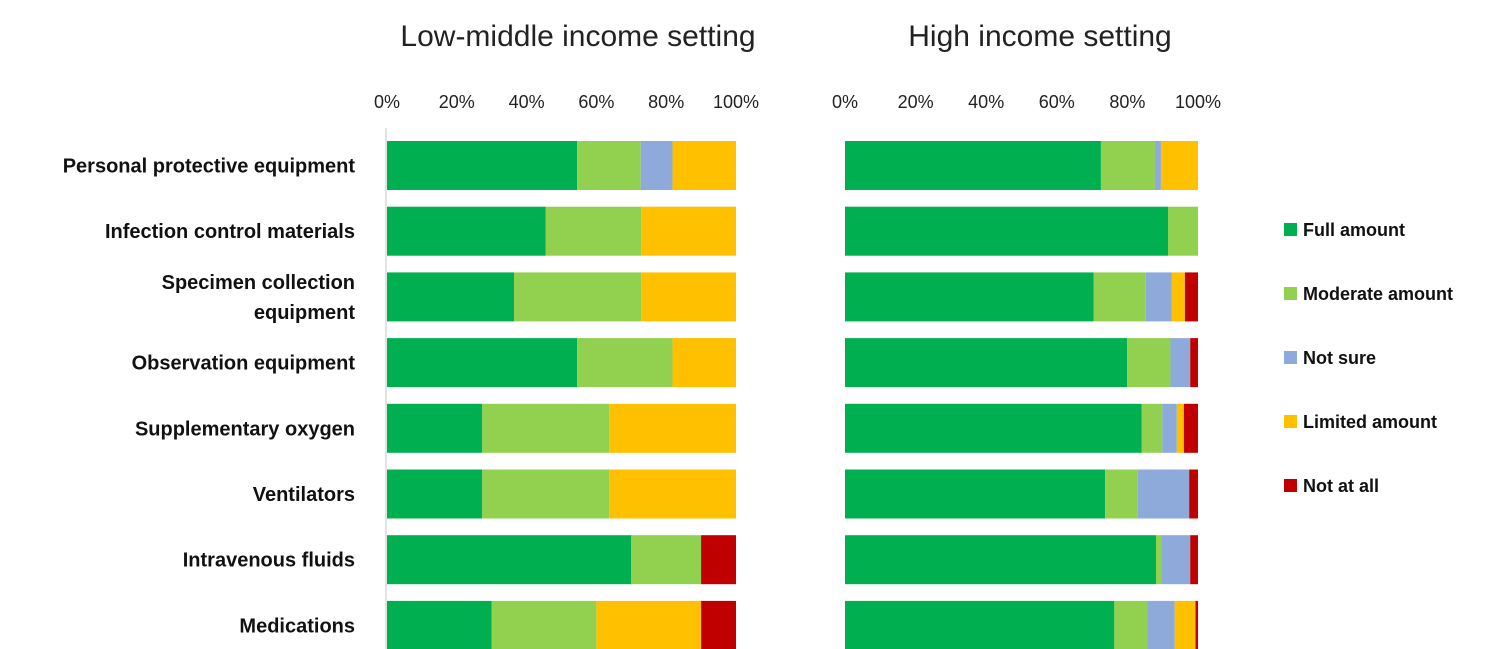 The image size is (1489, 649). I want to click on legend-label: Not sure, so click(1339, 358).